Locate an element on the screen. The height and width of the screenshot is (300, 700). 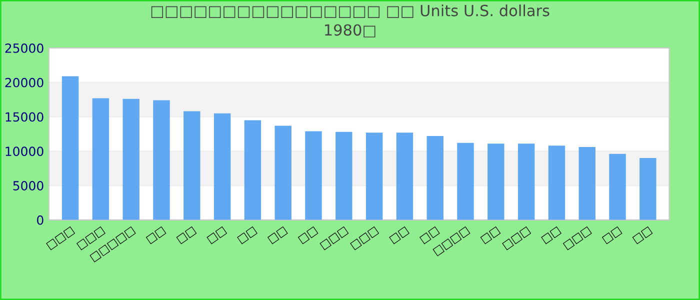
y-tick-label: 0 is located at coordinates (40, 220).